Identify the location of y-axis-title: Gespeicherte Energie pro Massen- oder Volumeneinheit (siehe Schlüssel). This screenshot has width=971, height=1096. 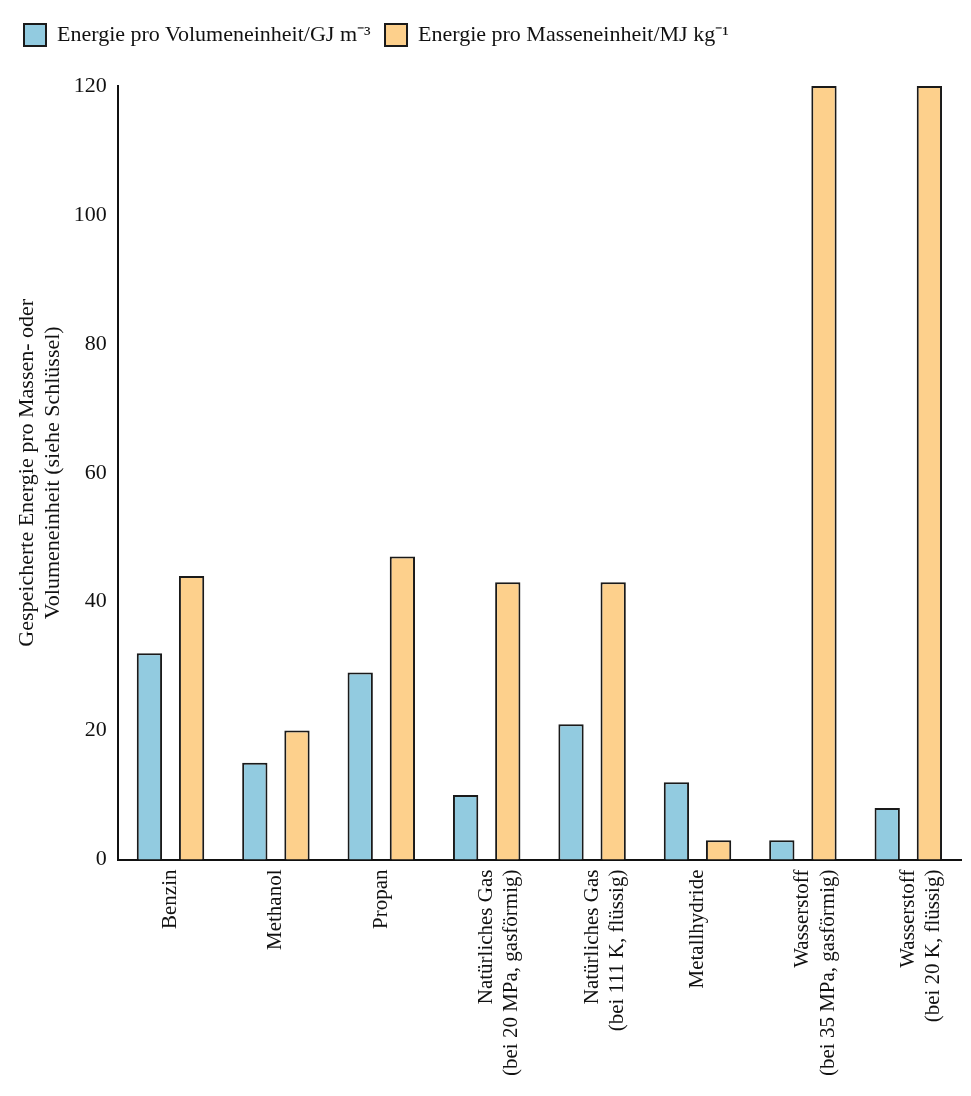
(38, 472).